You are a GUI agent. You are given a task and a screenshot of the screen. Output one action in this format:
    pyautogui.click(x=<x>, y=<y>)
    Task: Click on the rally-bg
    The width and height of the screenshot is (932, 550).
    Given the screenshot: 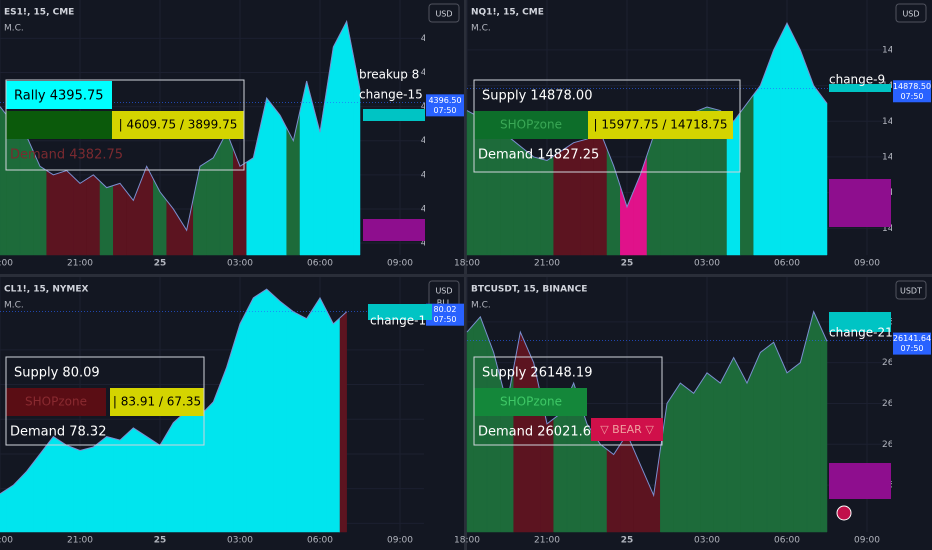 What is the action you would take?
    pyautogui.click(x=59, y=95)
    